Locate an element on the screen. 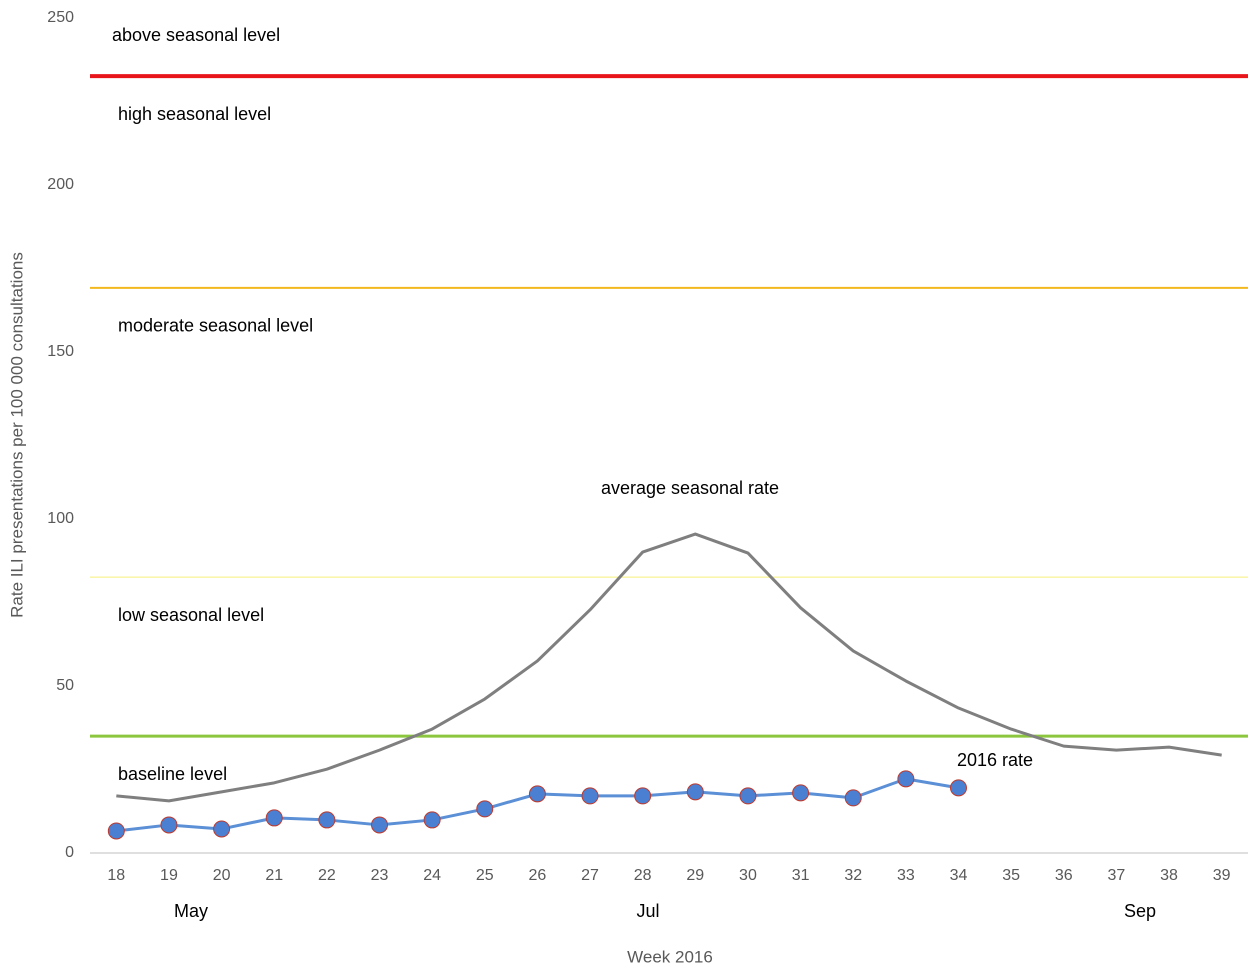 This screenshot has height=972, width=1248. y-tick-label: 0 is located at coordinates (69, 852).